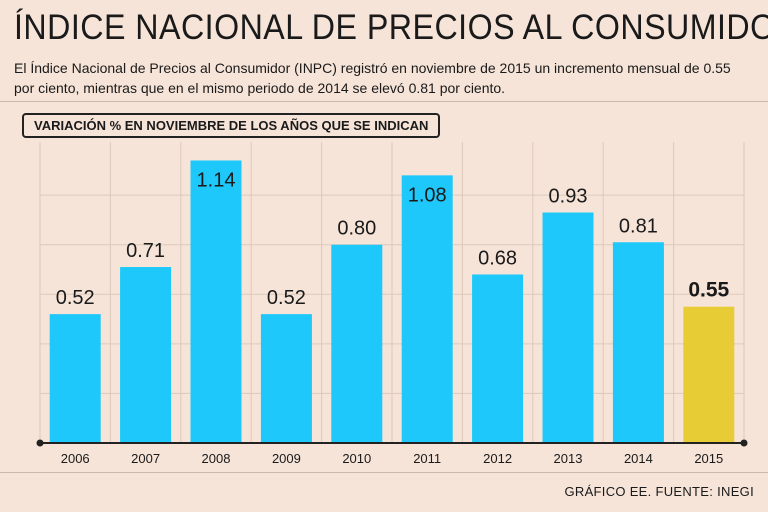  I want to click on x-tick-2012: 2012, so click(497, 458).